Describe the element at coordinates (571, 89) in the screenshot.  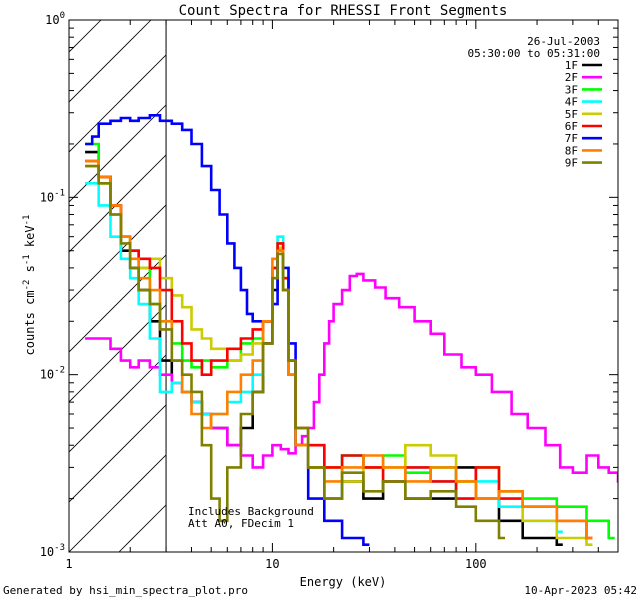
I see `legend-label-3F: 3F` at that location.